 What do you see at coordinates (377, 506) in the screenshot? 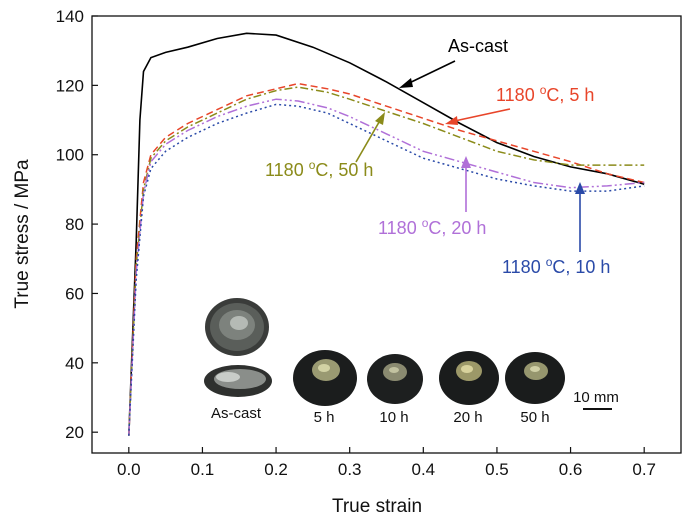
I see `x-axis-title: True strain` at bounding box center [377, 506].